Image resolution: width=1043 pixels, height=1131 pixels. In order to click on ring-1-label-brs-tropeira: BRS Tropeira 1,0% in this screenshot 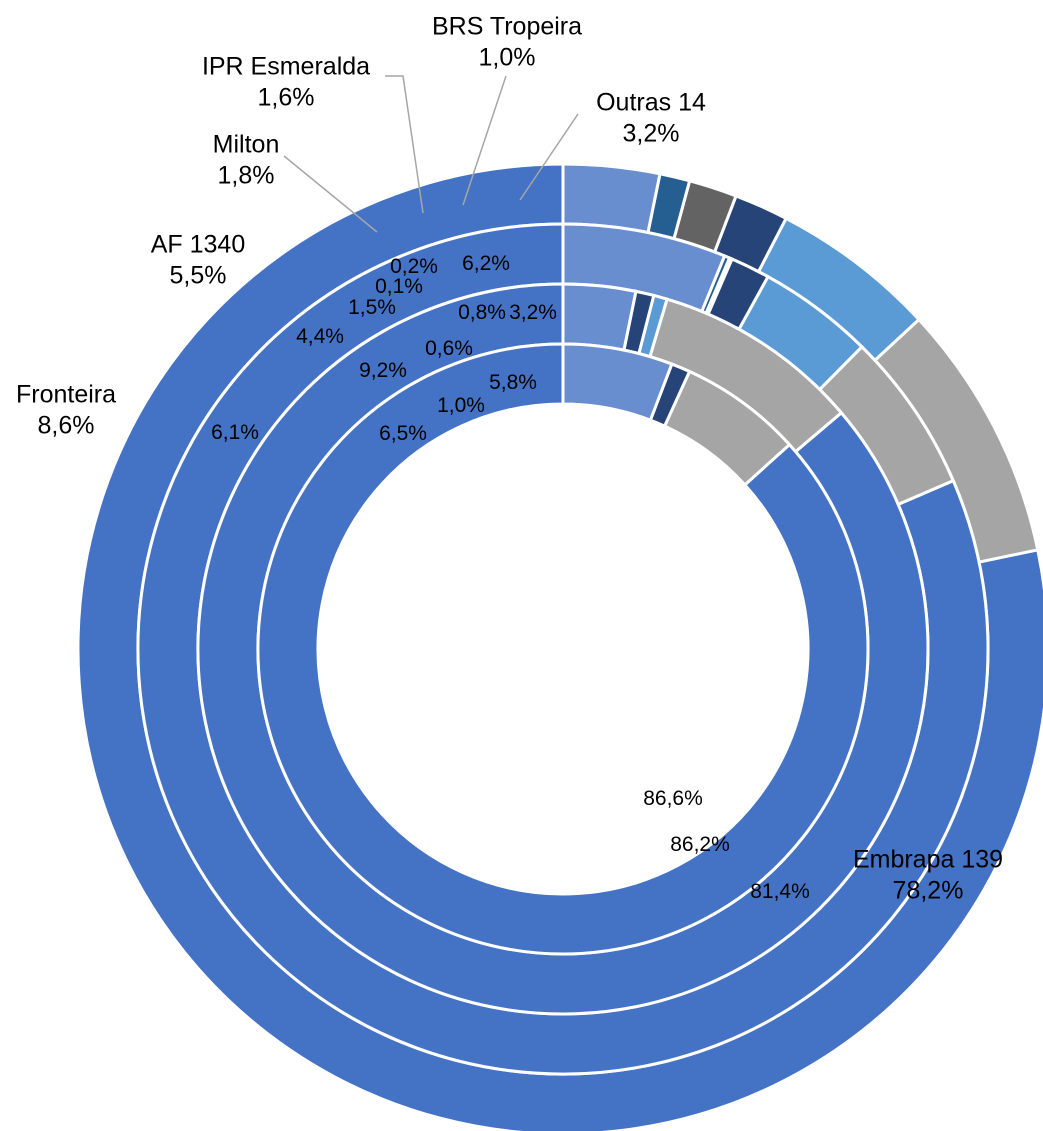, I will do `click(507, 42)`.